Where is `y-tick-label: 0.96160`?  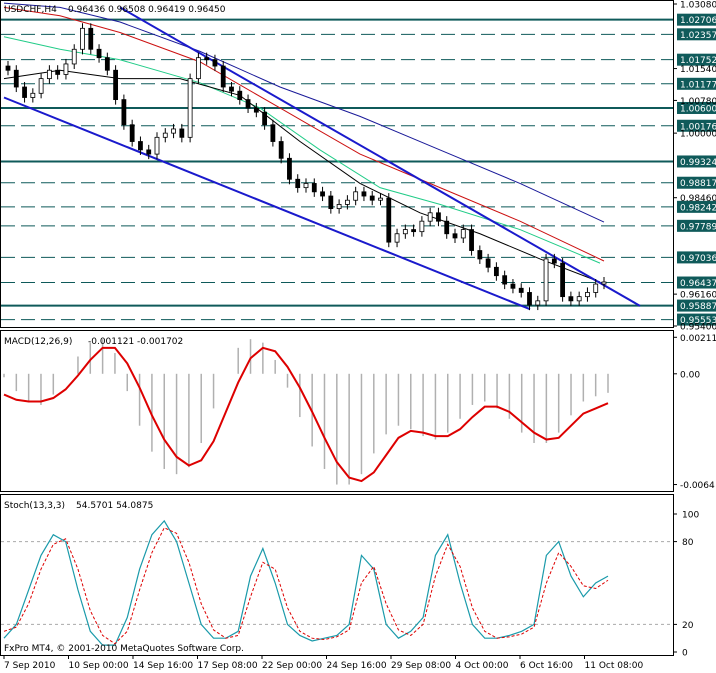
y-tick-label: 0.96160 is located at coordinates (698, 296).